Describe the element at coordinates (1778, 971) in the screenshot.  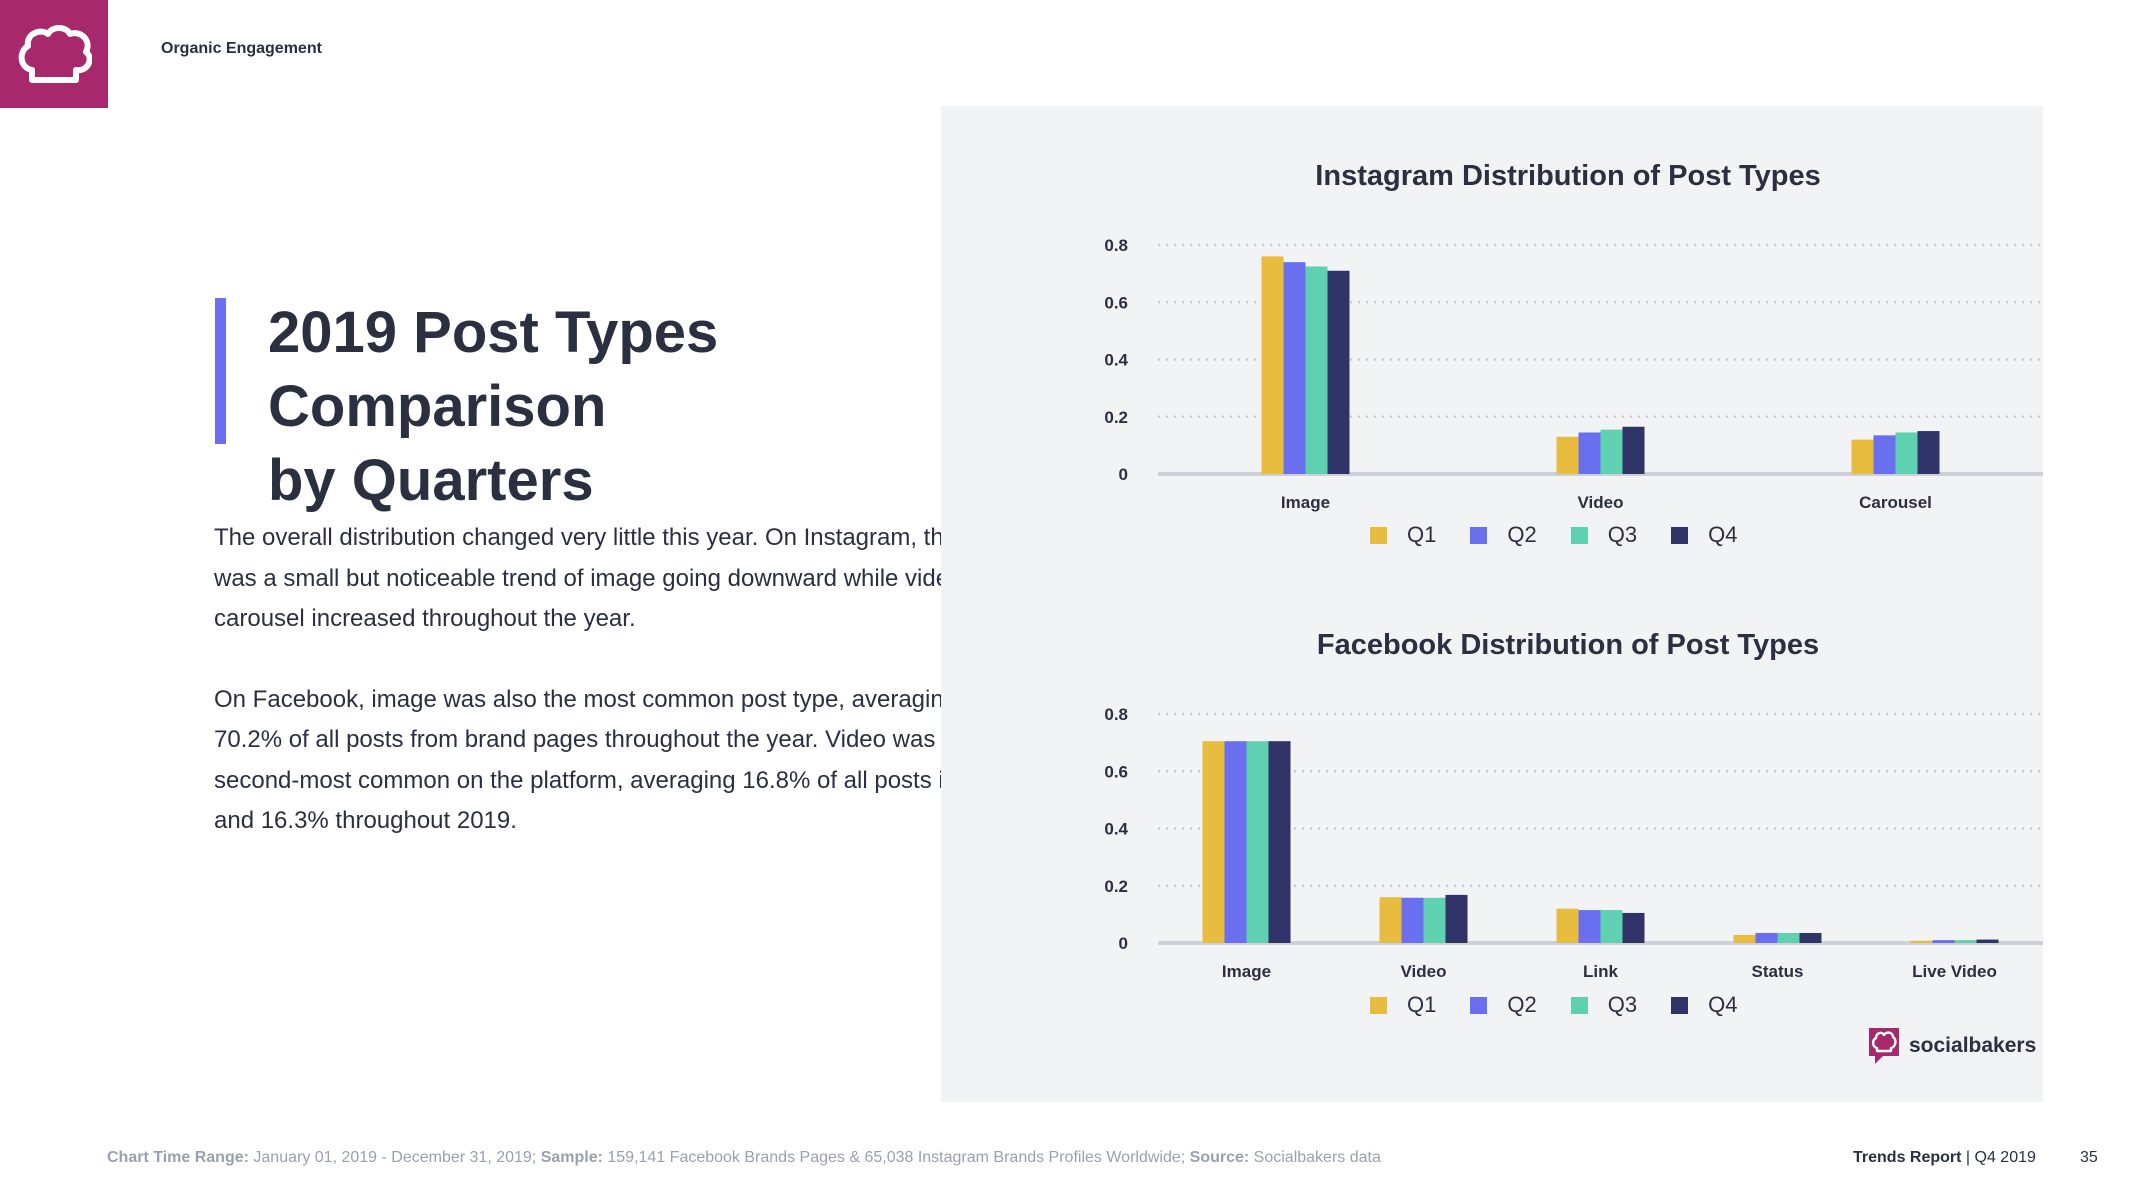
I see `facebook-x-tick-label: Status` at that location.